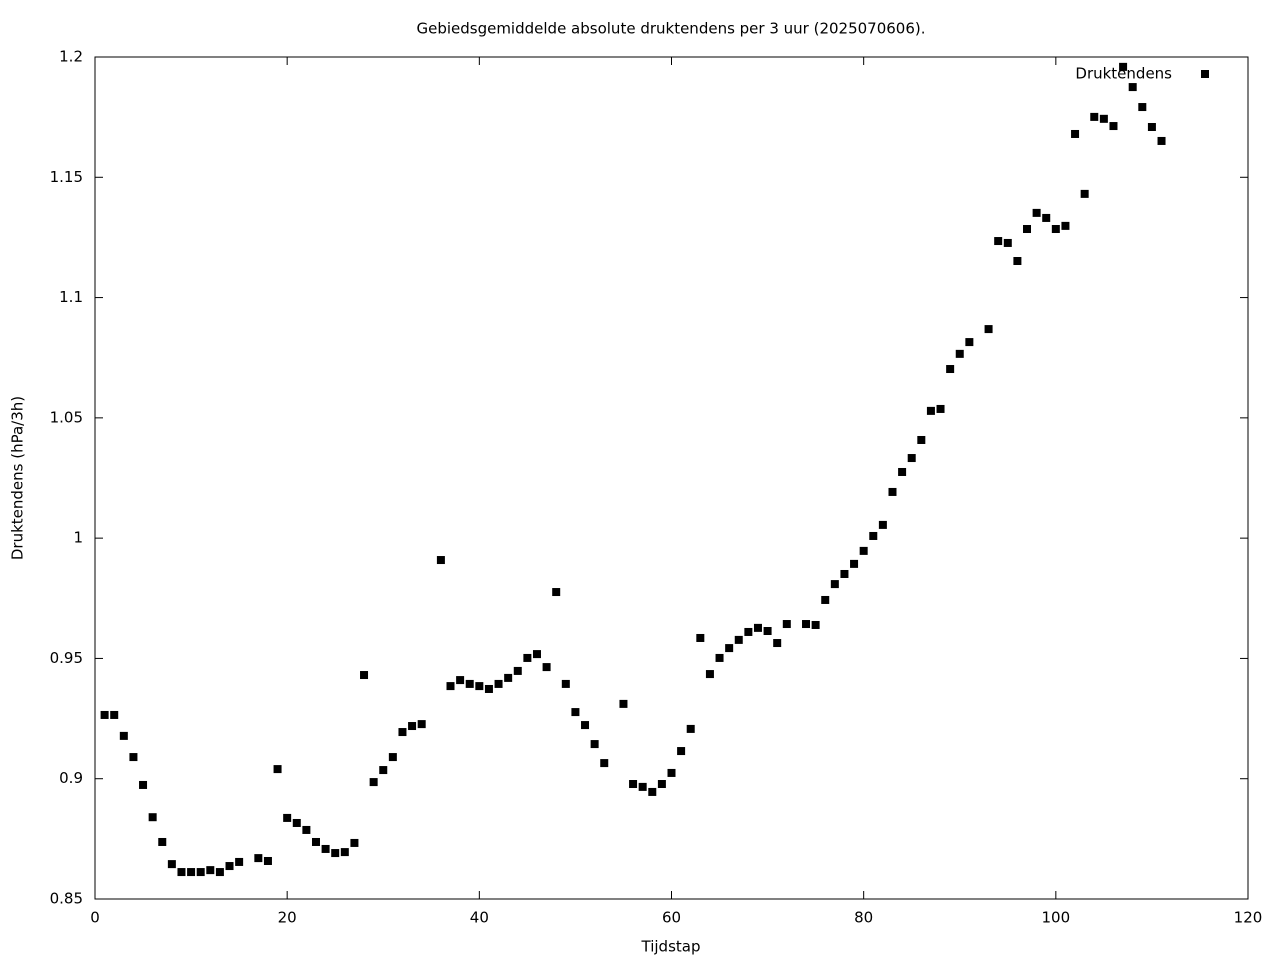 The height and width of the screenshot is (960, 1280). I want to click on y-tick-label: 1.15, so click(66, 177).